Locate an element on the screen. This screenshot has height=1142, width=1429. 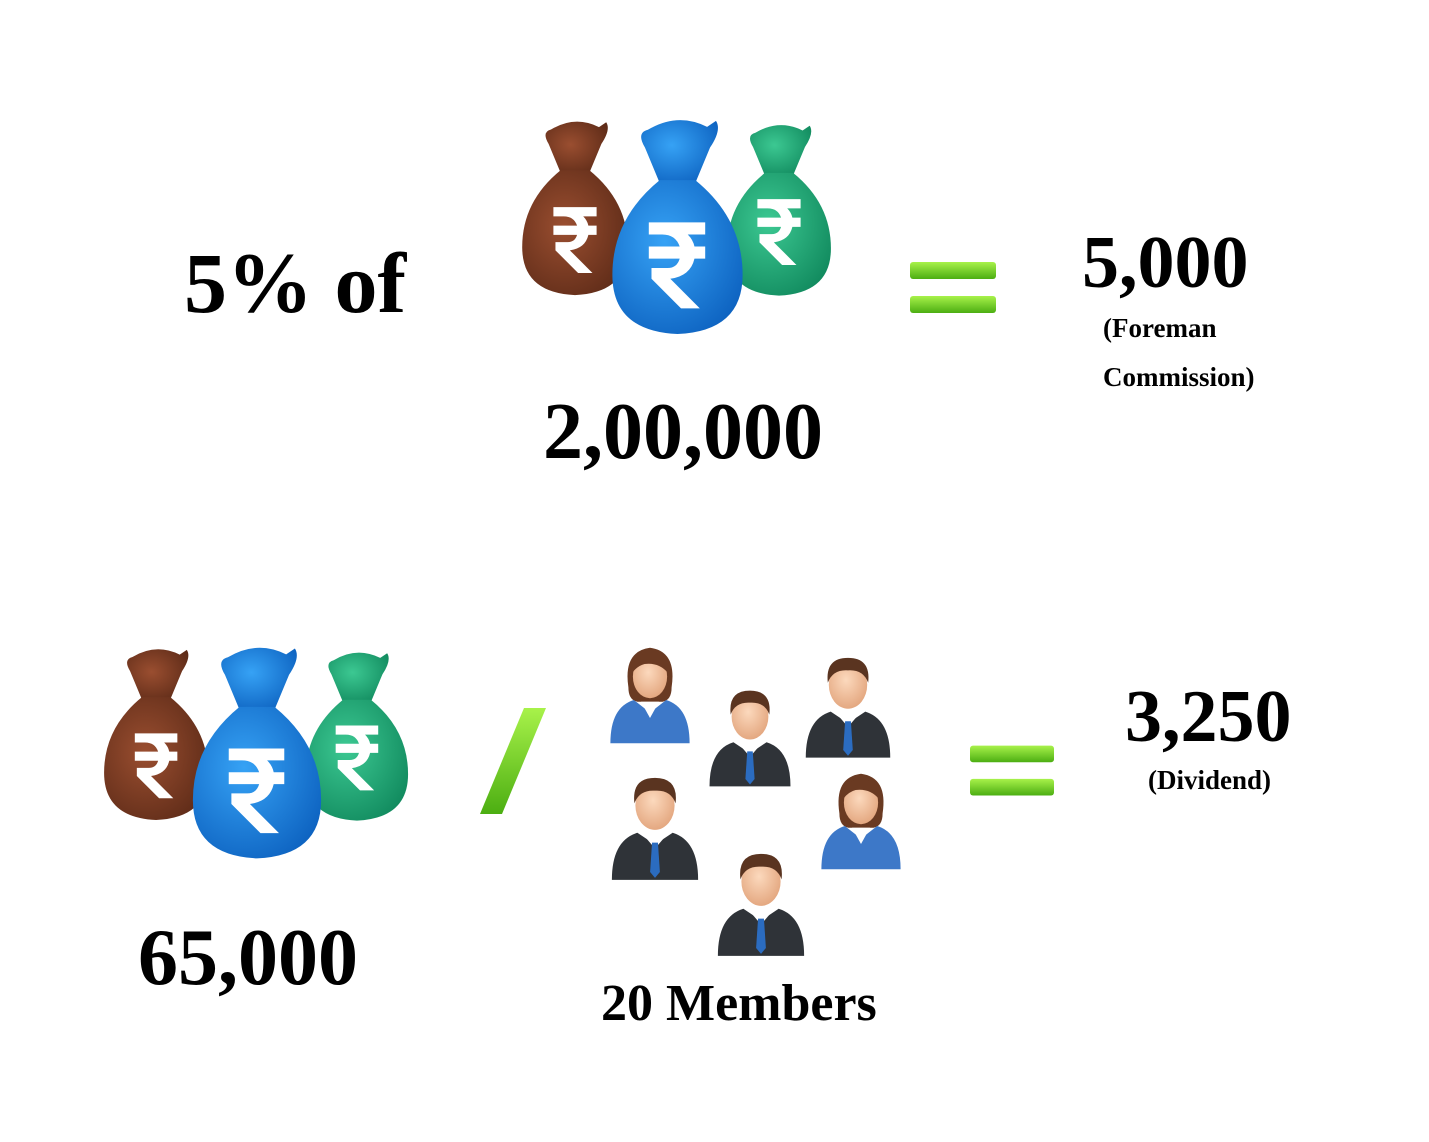
commission-caption-line1: (Foreman is located at coordinates (1160, 328).